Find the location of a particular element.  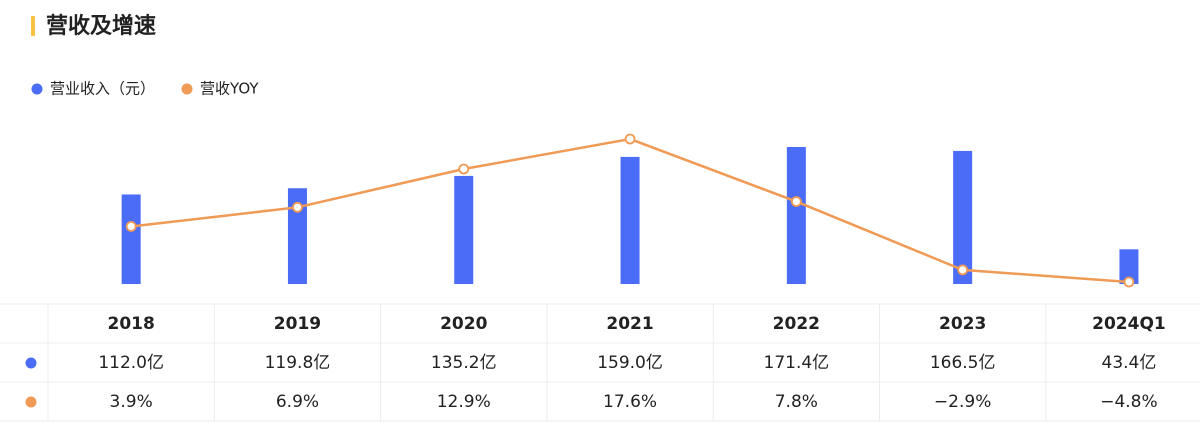

table-cell: 6.9% is located at coordinates (297, 402).